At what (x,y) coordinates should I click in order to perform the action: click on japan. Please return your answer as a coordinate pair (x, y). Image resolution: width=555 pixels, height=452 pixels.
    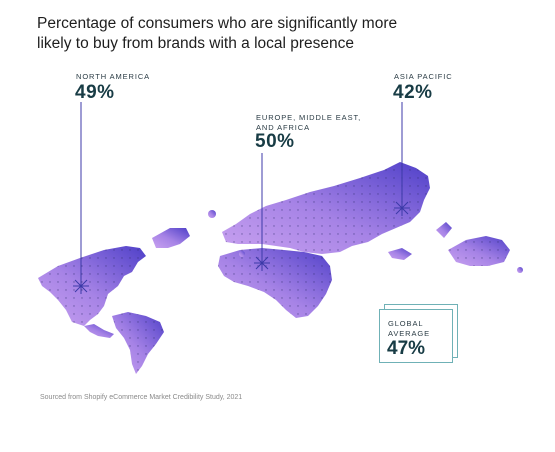
    Looking at the image, I should click on (444, 230).